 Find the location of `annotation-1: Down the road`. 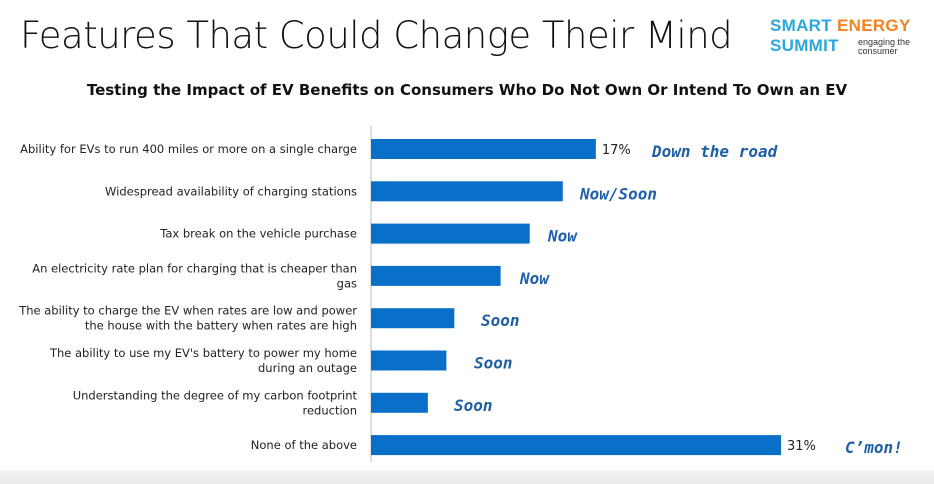

annotation-1: Down the road is located at coordinates (714, 151).